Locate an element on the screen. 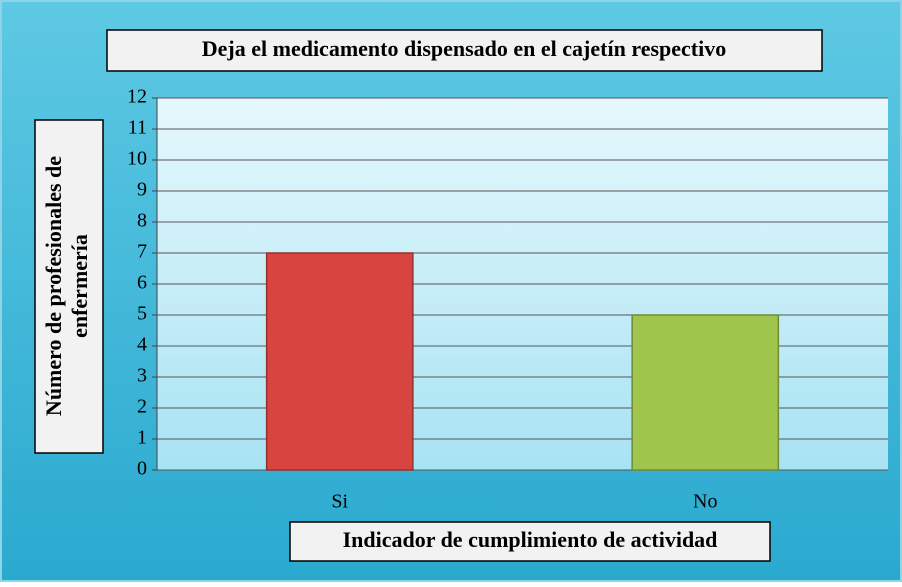 The width and height of the screenshot is (902, 587). x-tick-label: Si is located at coordinates (339, 502).